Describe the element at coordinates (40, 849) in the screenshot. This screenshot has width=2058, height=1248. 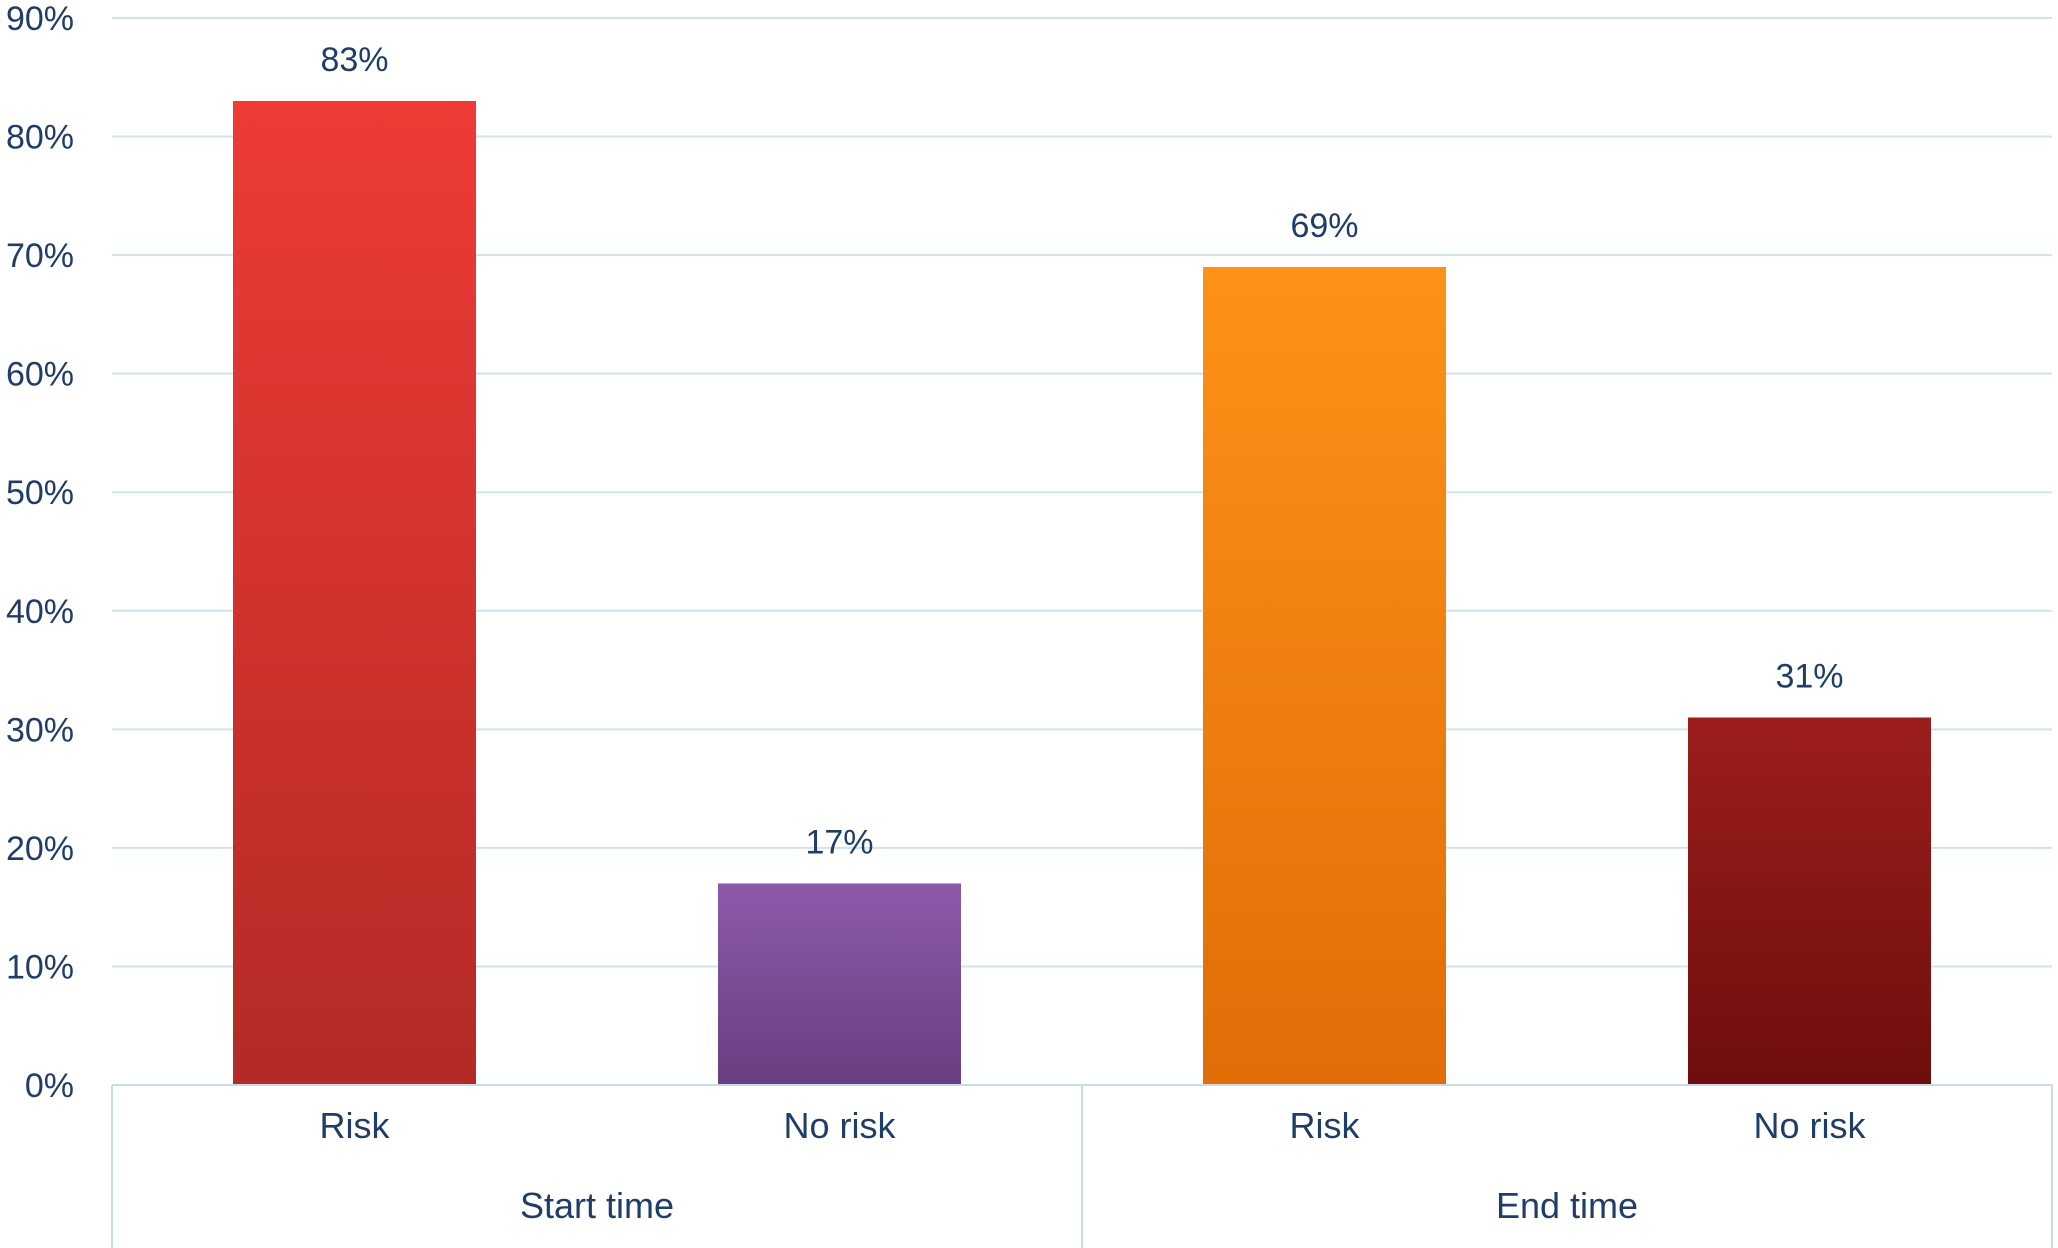
I see `y-tick-label: 20%` at that location.